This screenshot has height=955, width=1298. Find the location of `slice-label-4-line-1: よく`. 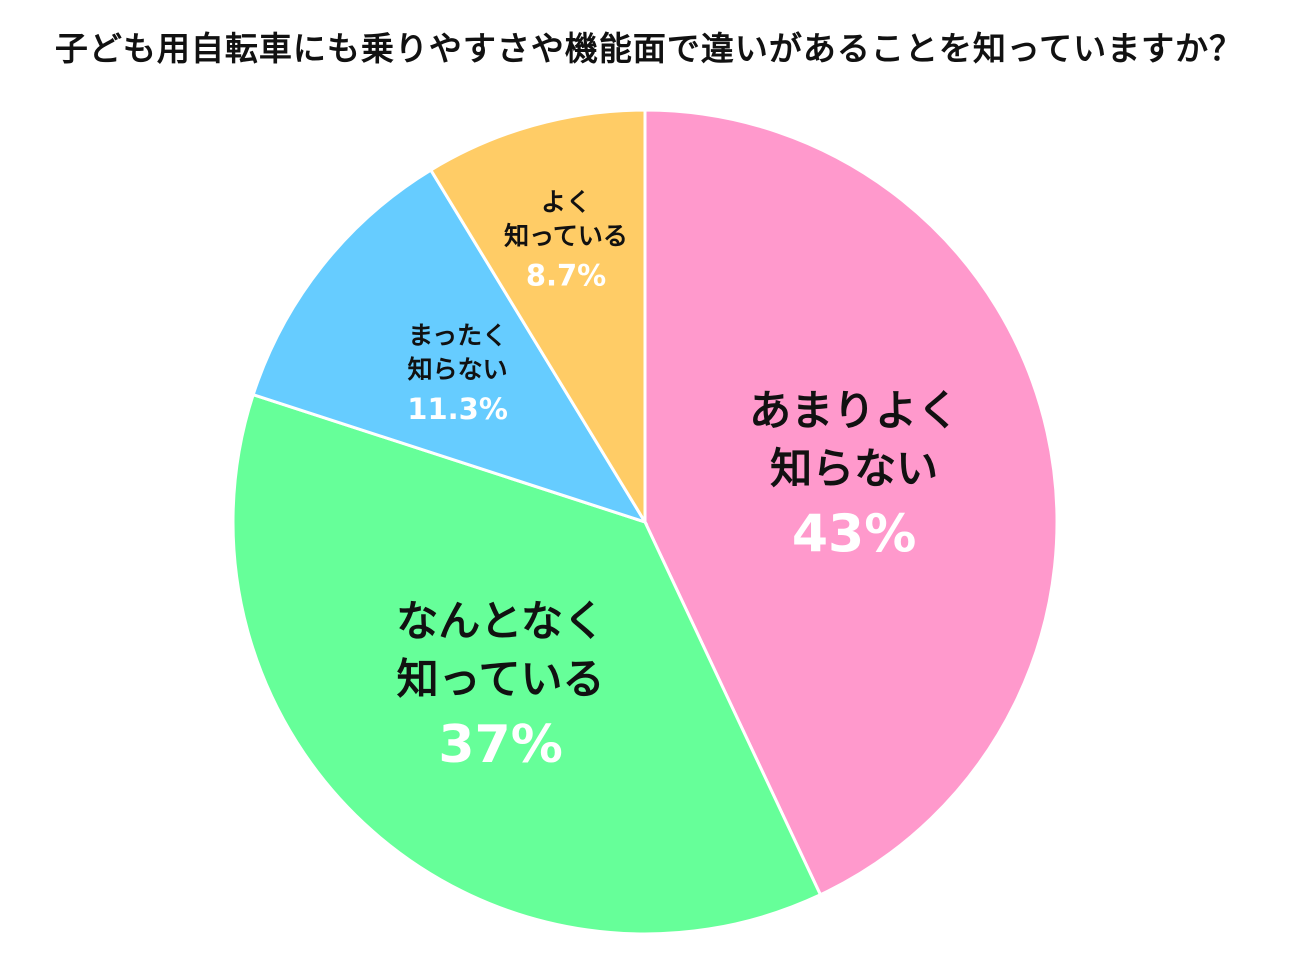

slice-label-4-line-1: よく is located at coordinates (566, 201).